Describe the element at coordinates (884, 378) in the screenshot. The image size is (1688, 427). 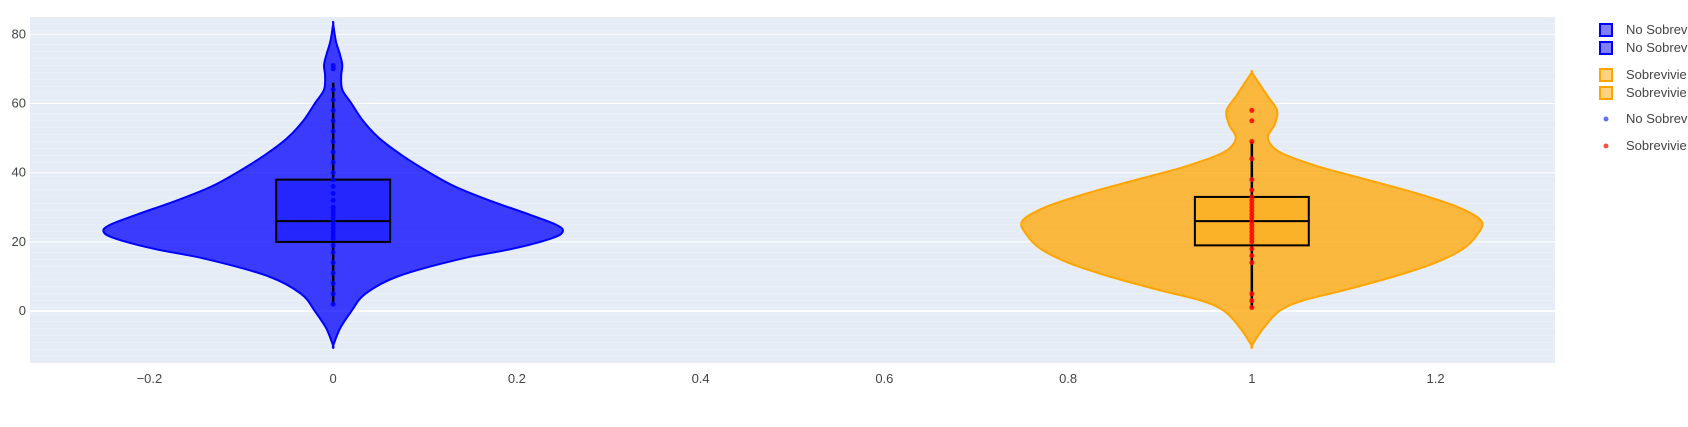
I see `x-tick-label: 0.6` at that location.